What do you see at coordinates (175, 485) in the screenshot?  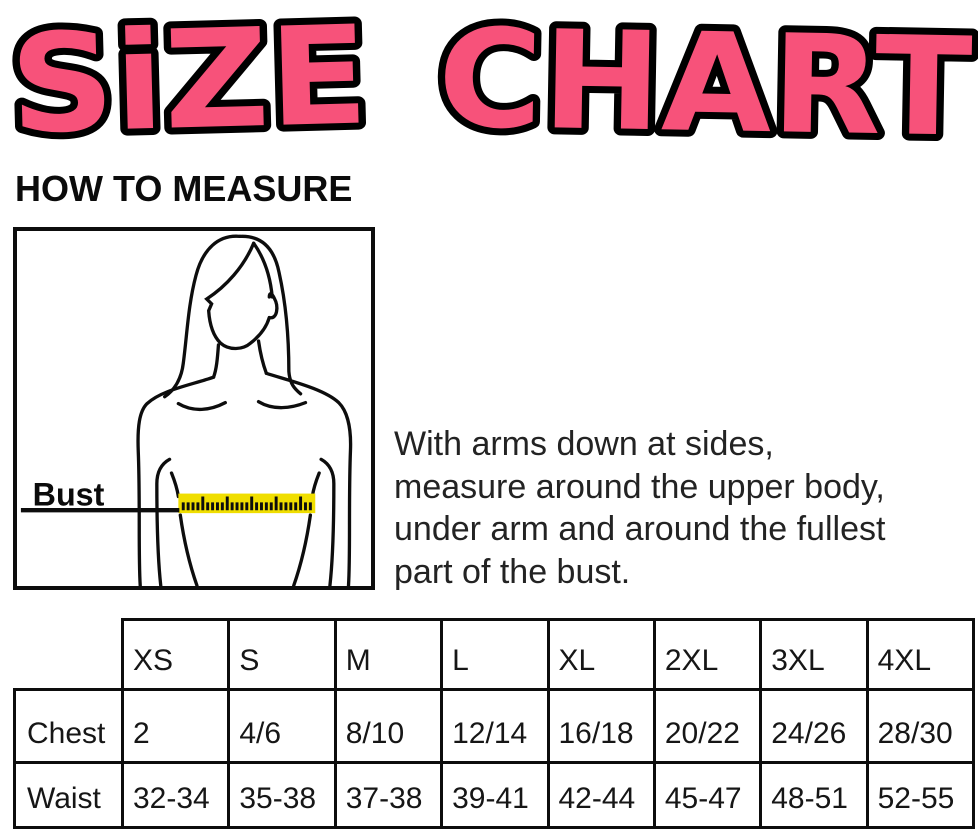 I see `left-torso-upper-line` at bounding box center [175, 485].